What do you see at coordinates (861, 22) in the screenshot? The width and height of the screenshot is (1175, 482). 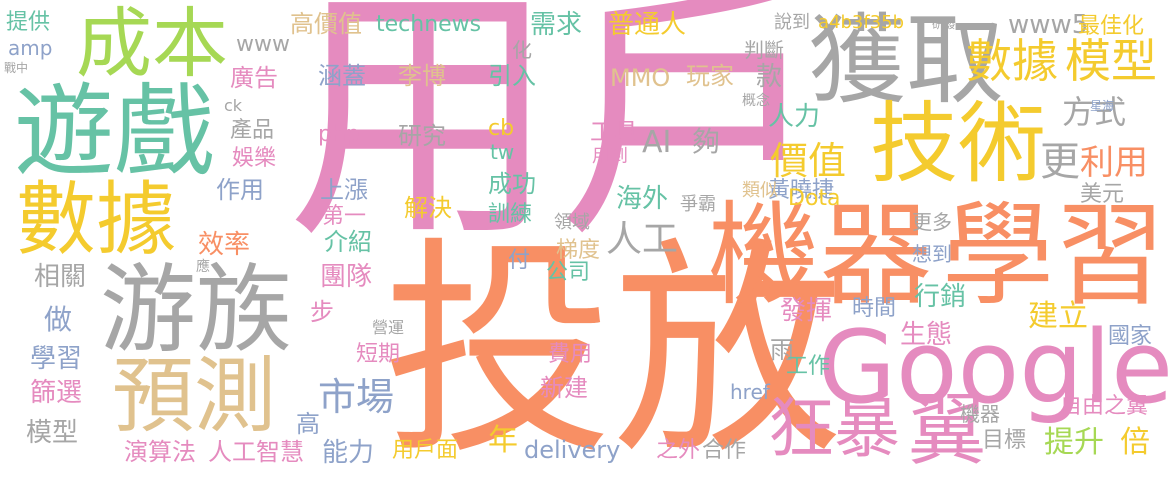 I see `word: a4b3f35b` at bounding box center [861, 22].